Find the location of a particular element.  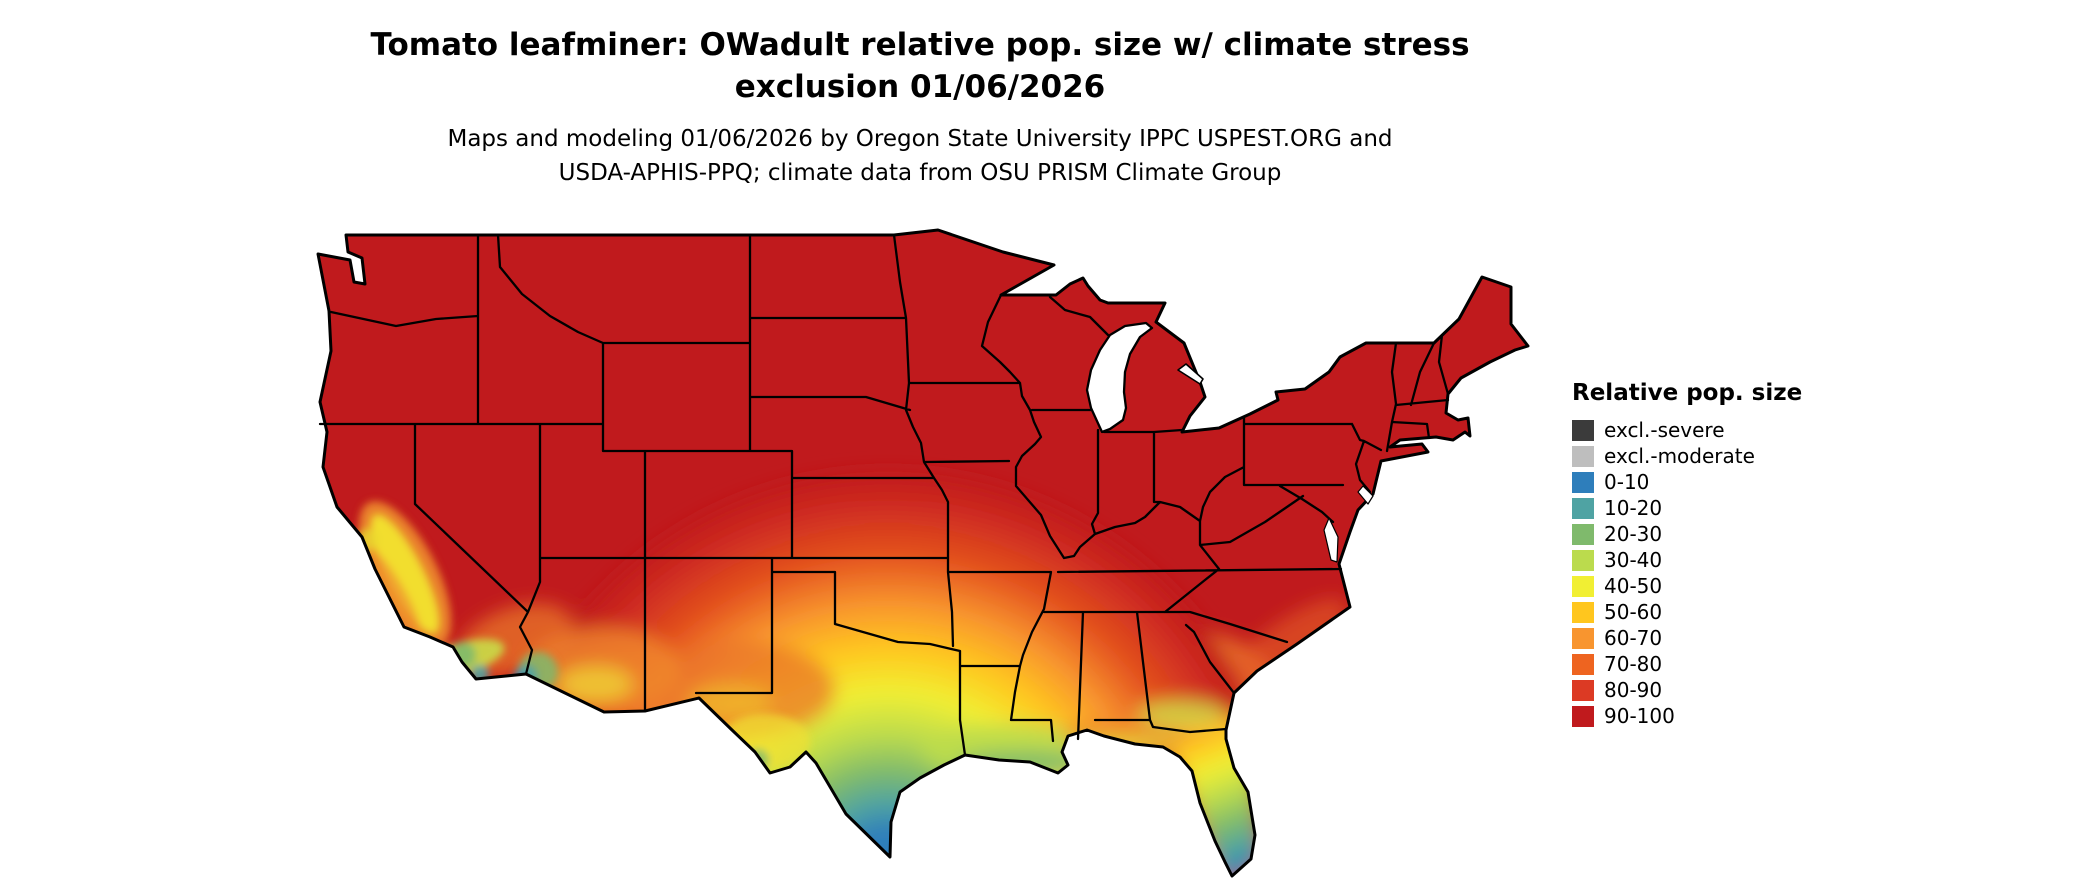

legend-label: 30-40 is located at coordinates (1633, 560).